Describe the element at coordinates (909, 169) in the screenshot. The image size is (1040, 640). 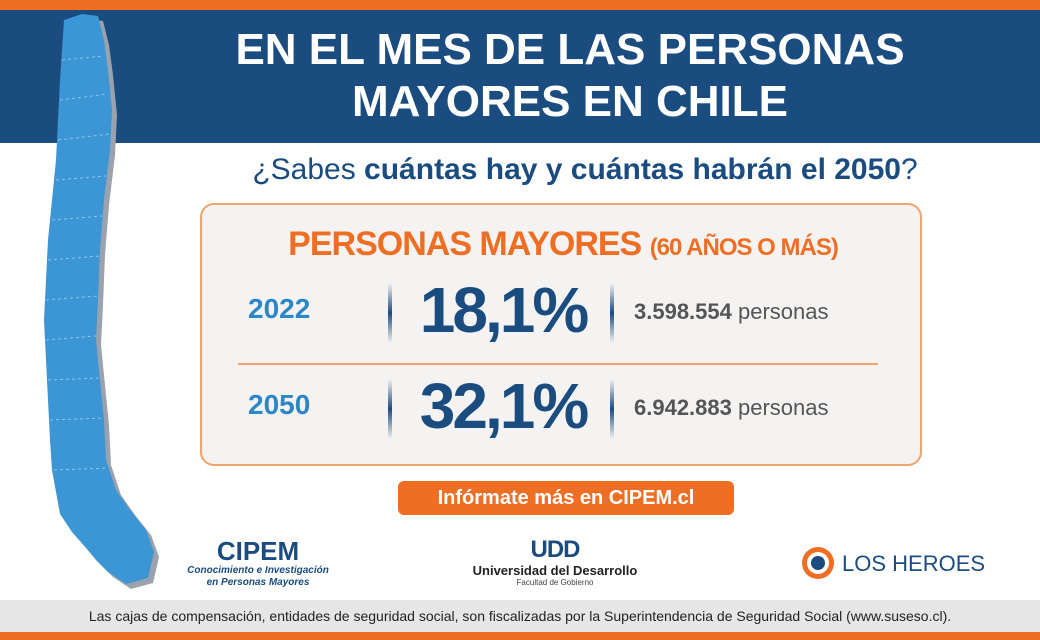
I see `subtitle-suffix: ?` at that location.